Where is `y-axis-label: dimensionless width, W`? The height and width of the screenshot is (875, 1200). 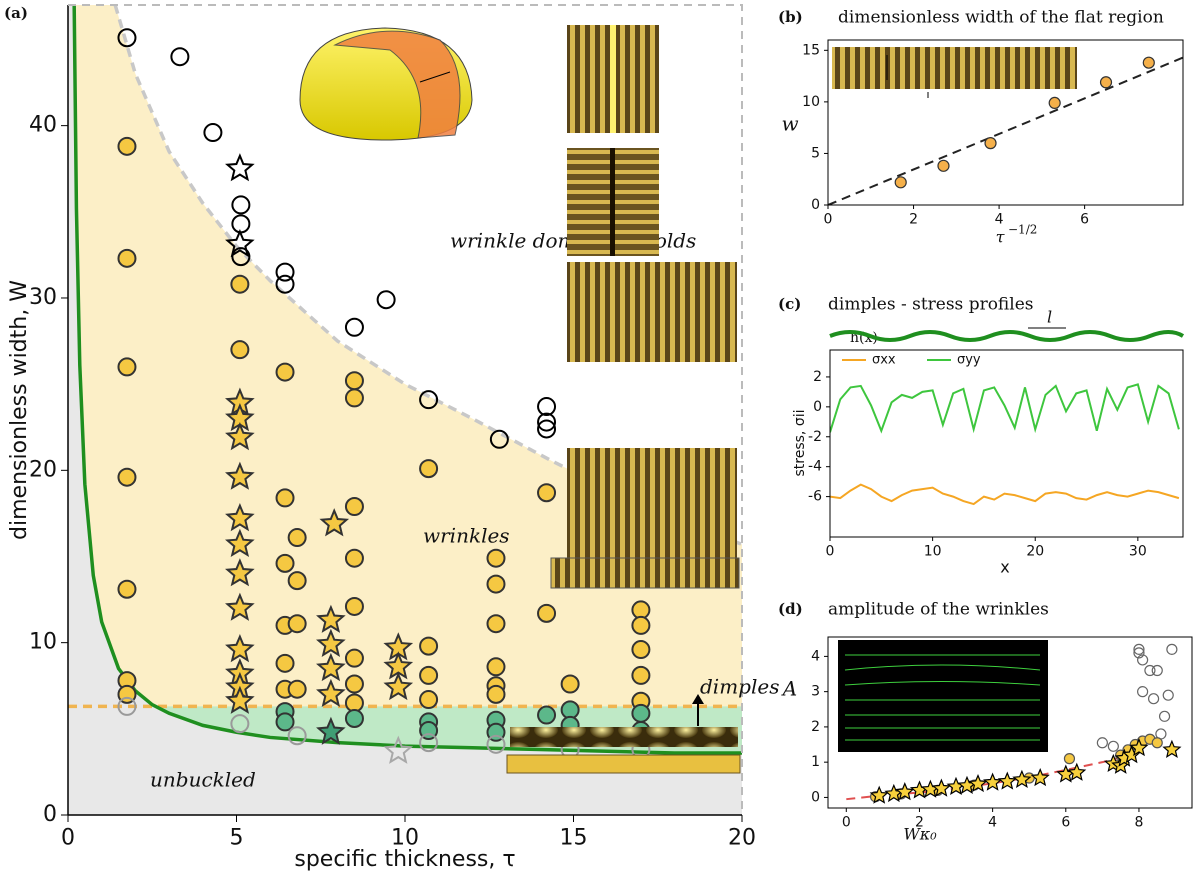
y-axis-label: dimensionless width, W is located at coordinates (19, 410).